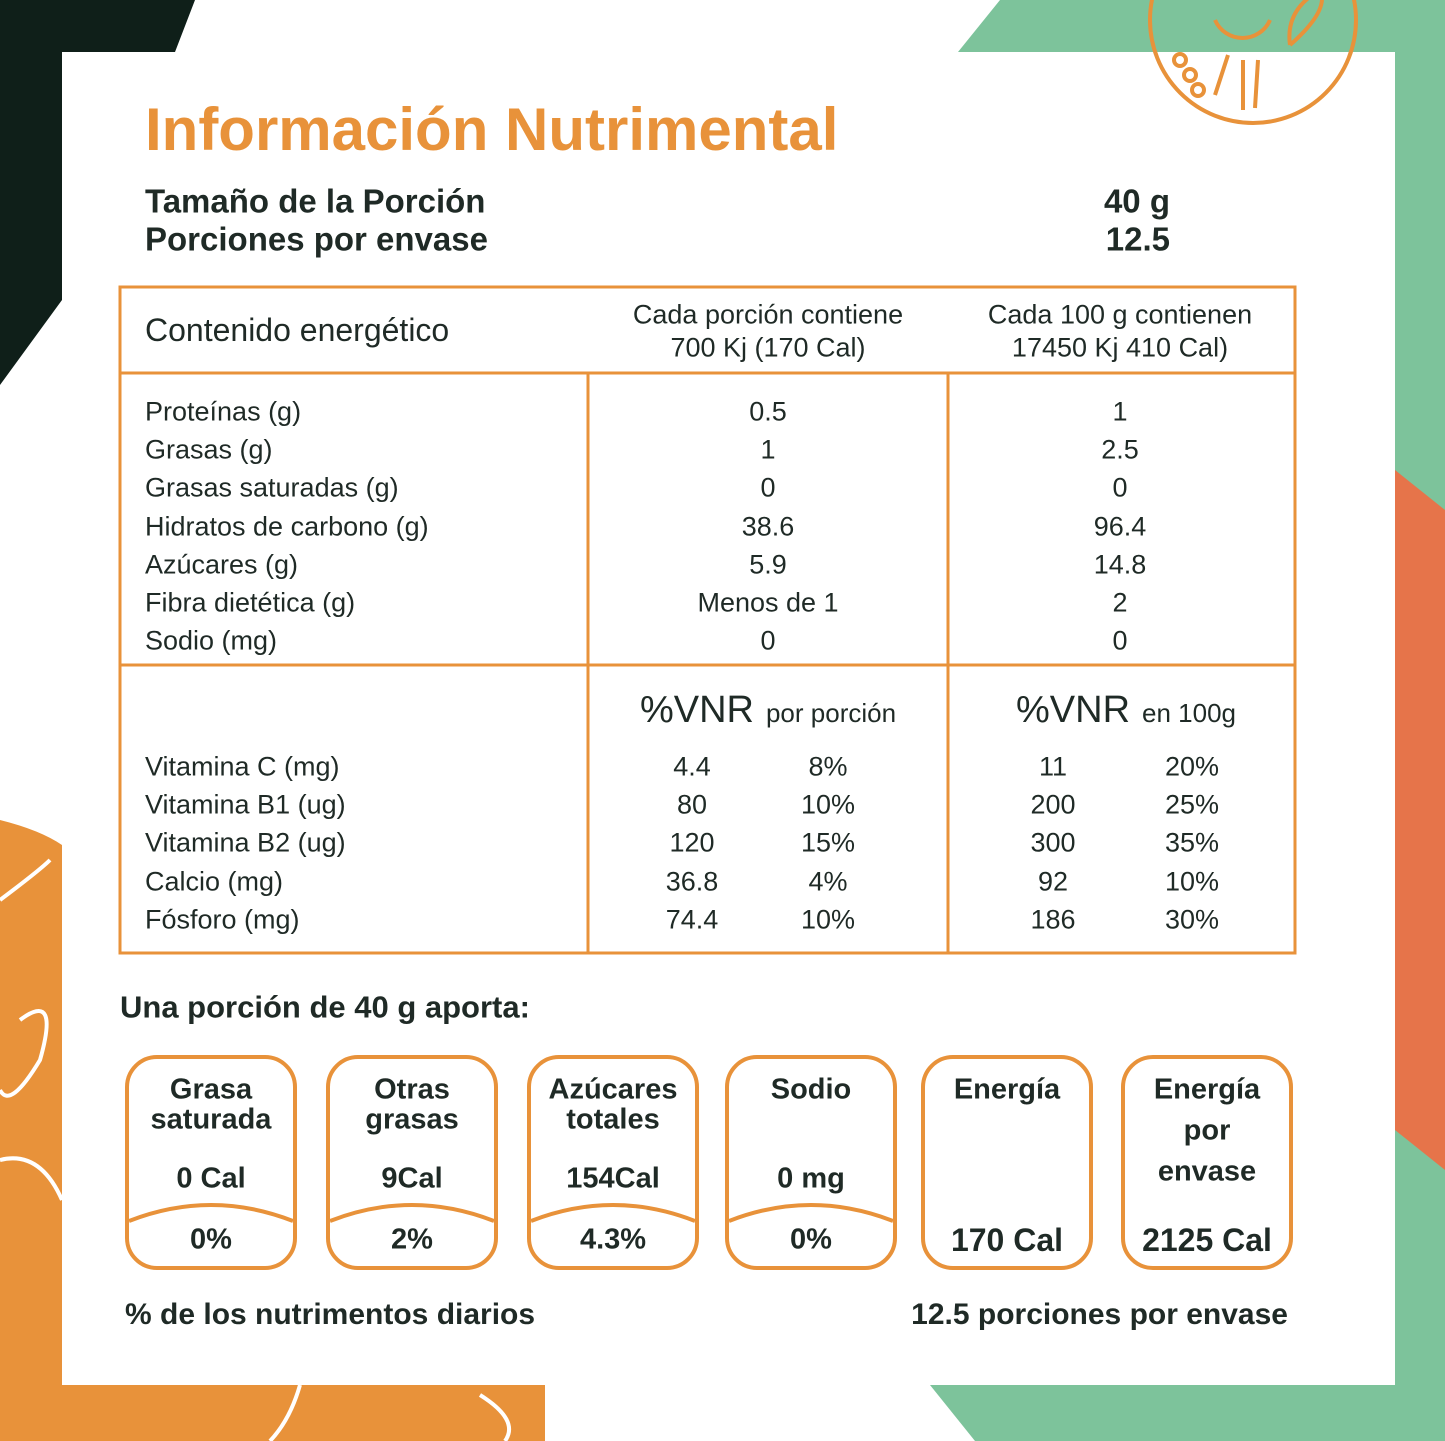 The width and height of the screenshot is (1445, 1441). Describe the element at coordinates (211, 1119) in the screenshot. I see `badge-label: saturada` at that location.